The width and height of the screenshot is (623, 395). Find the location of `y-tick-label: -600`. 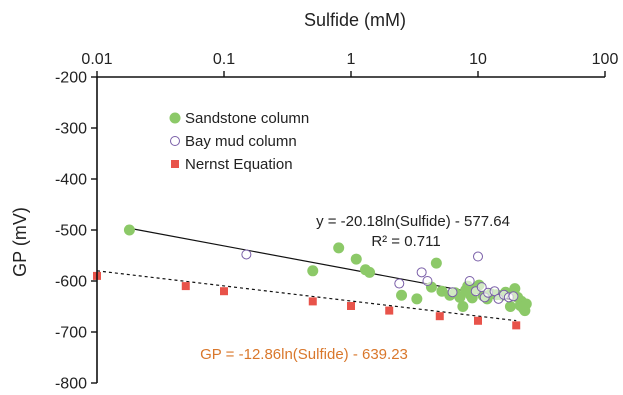

y-tick-label: -600 is located at coordinates (71, 282).